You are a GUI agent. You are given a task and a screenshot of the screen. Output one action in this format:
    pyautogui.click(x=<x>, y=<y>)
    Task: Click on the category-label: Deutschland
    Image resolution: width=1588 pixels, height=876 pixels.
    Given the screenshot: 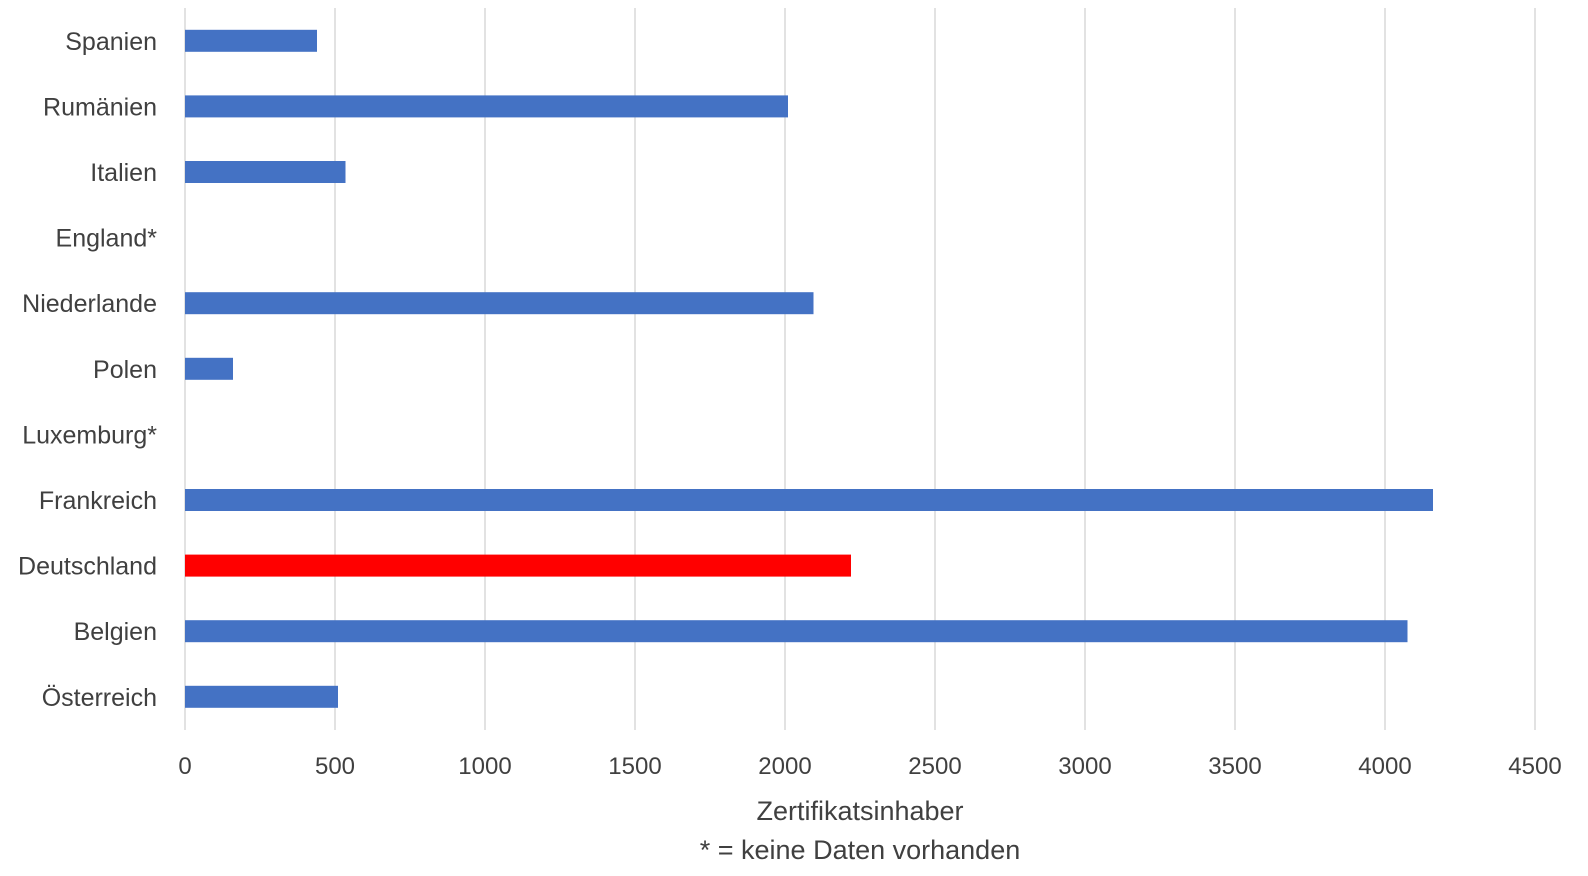 What is the action you would take?
    pyautogui.click(x=87, y=567)
    